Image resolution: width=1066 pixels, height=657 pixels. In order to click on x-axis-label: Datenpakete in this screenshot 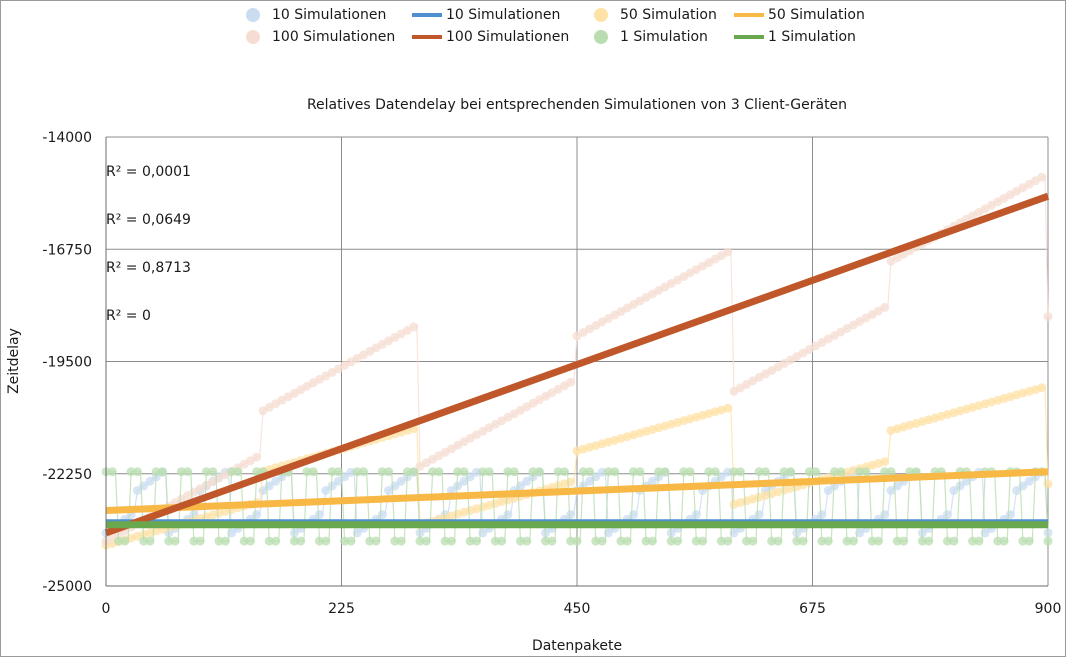, I will do `click(577, 646)`.